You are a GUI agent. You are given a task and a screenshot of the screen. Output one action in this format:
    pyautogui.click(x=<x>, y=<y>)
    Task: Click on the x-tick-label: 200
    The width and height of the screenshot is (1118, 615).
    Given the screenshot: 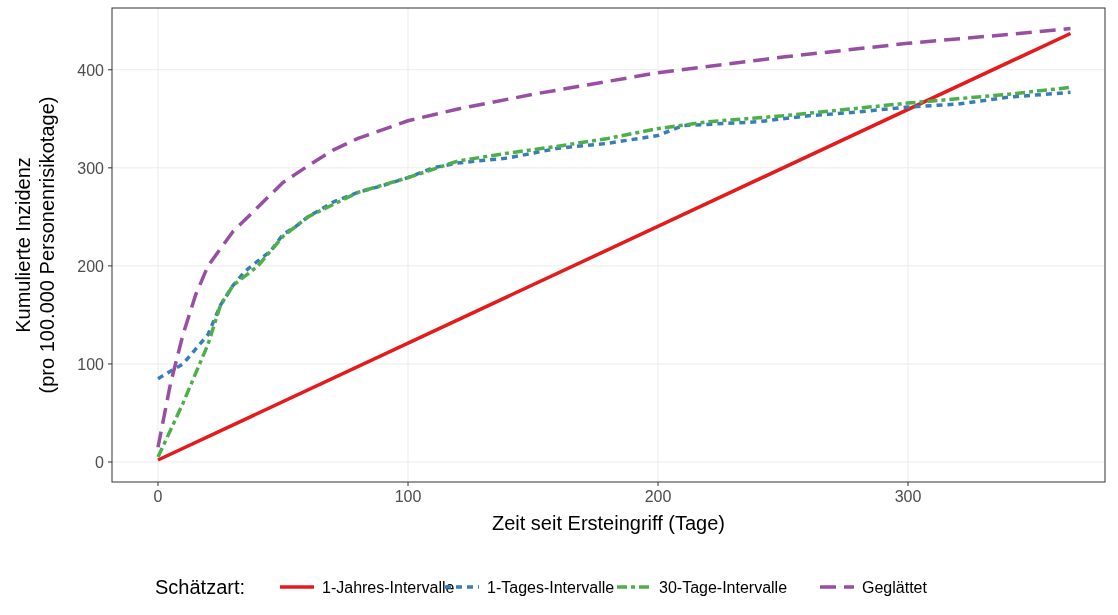 What is the action you would take?
    pyautogui.click(x=658, y=496)
    